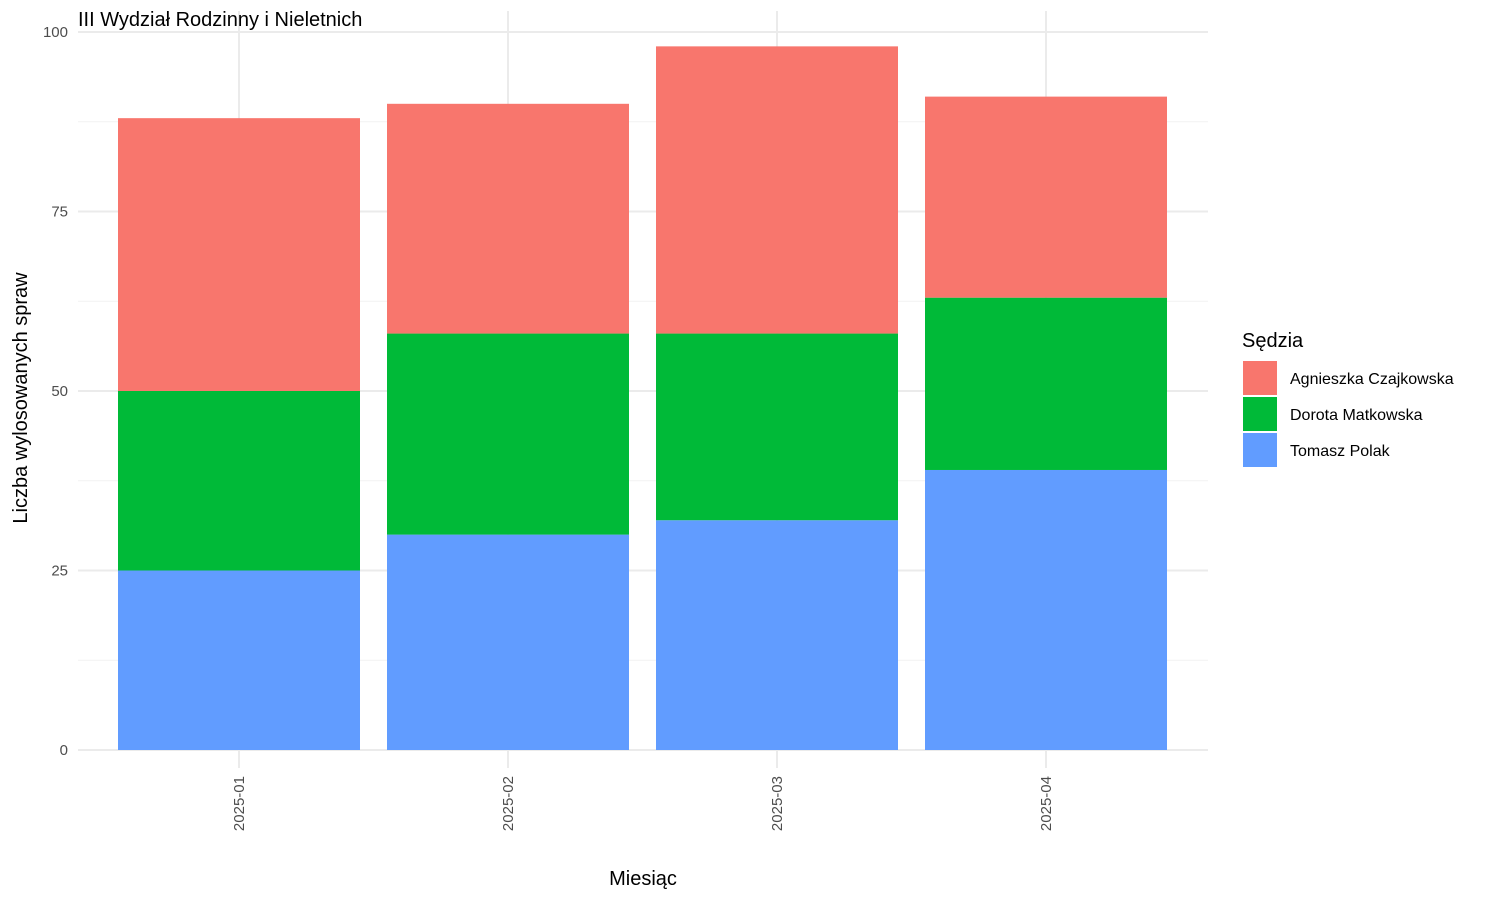 This screenshot has width=1500, height=900. Describe the element at coordinates (1372, 379) in the screenshot. I see `legend-label: Agnieszka Czajkowska` at that location.